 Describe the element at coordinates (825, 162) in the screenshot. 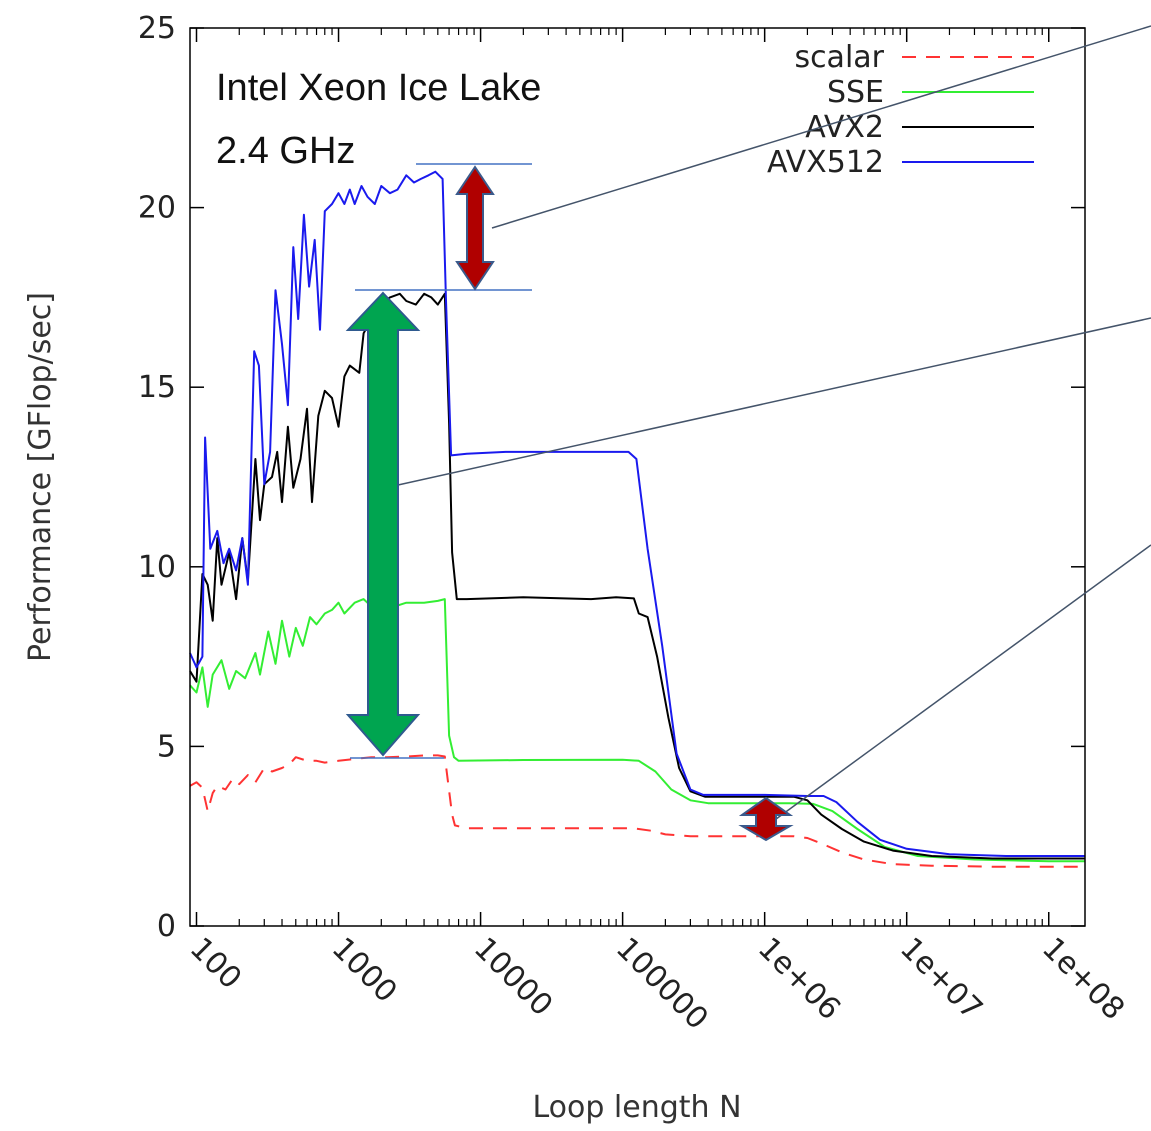

I see `legend-label-avx512: AVX512` at that location.